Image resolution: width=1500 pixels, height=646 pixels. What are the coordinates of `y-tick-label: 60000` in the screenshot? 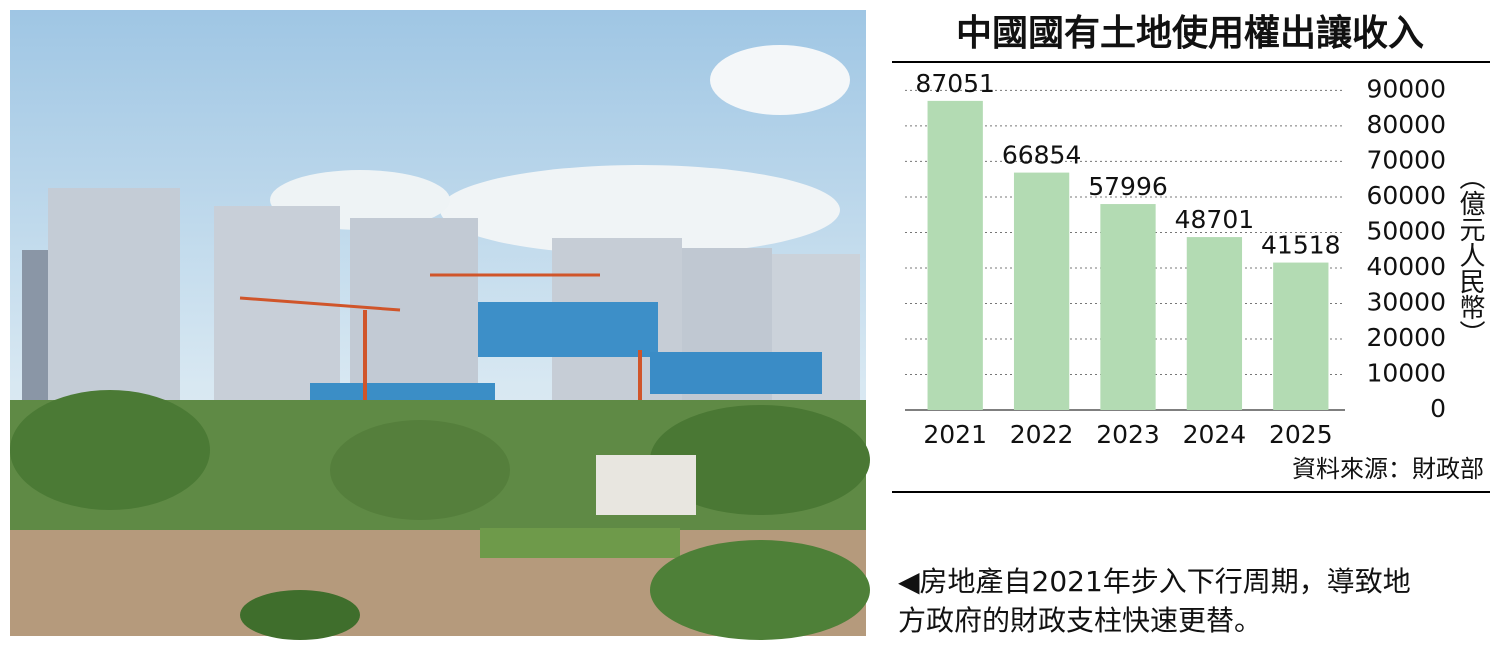 It's located at (1406, 195).